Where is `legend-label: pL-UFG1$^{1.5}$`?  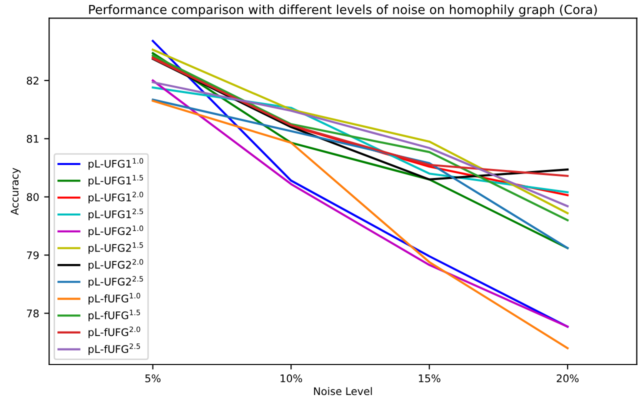 legend-label: pL-UFG1$^{1.5}$ is located at coordinates (115, 180).